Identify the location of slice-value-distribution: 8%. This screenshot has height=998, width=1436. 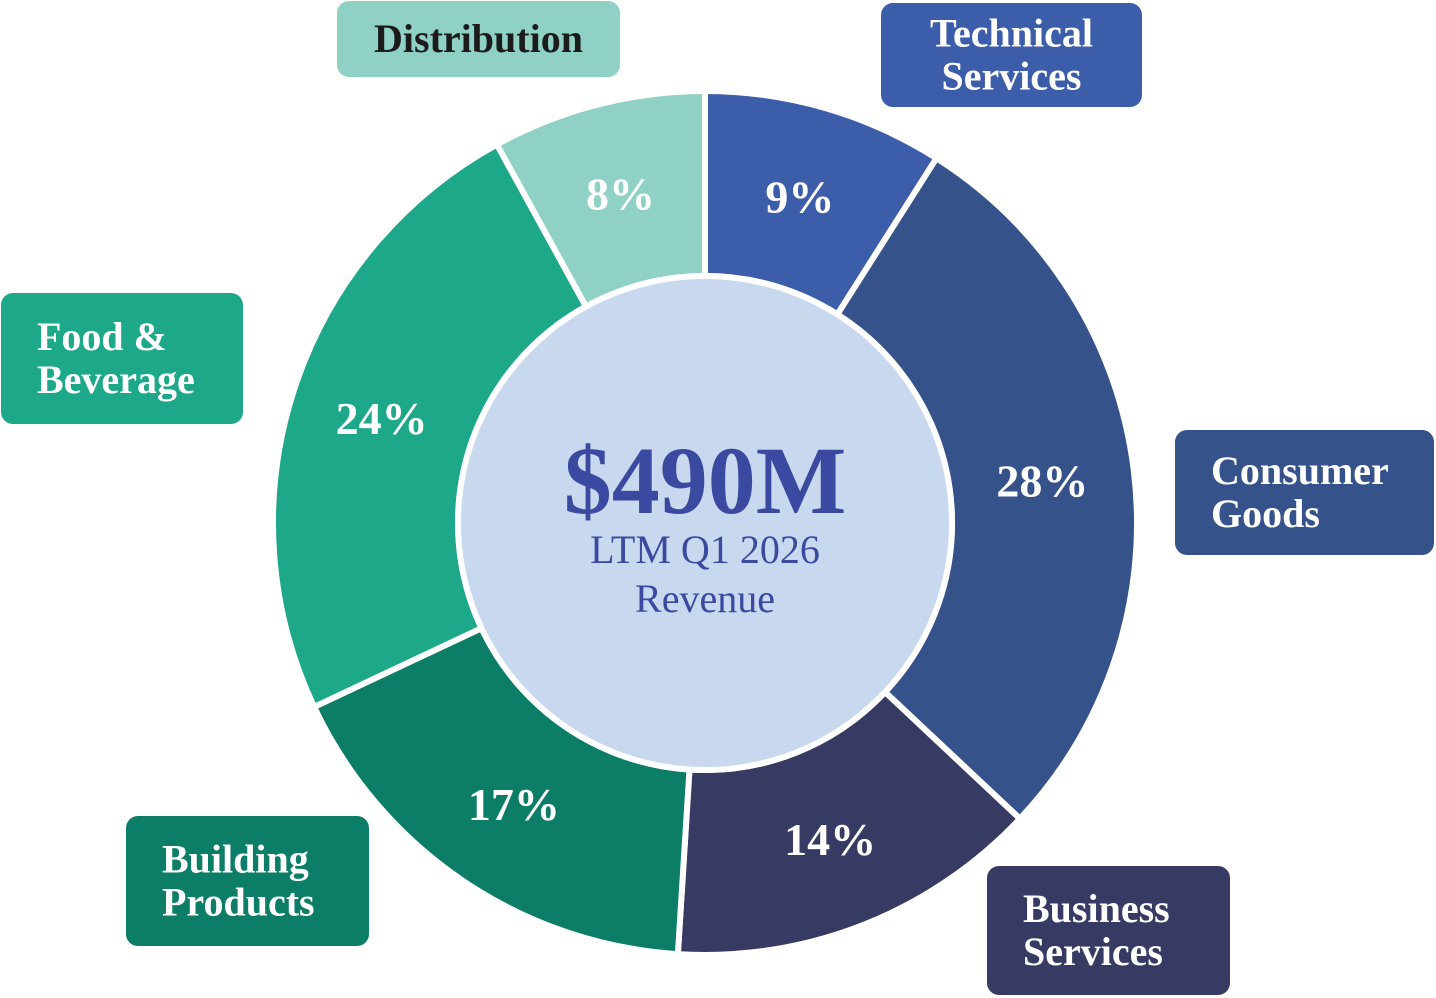
(620, 194).